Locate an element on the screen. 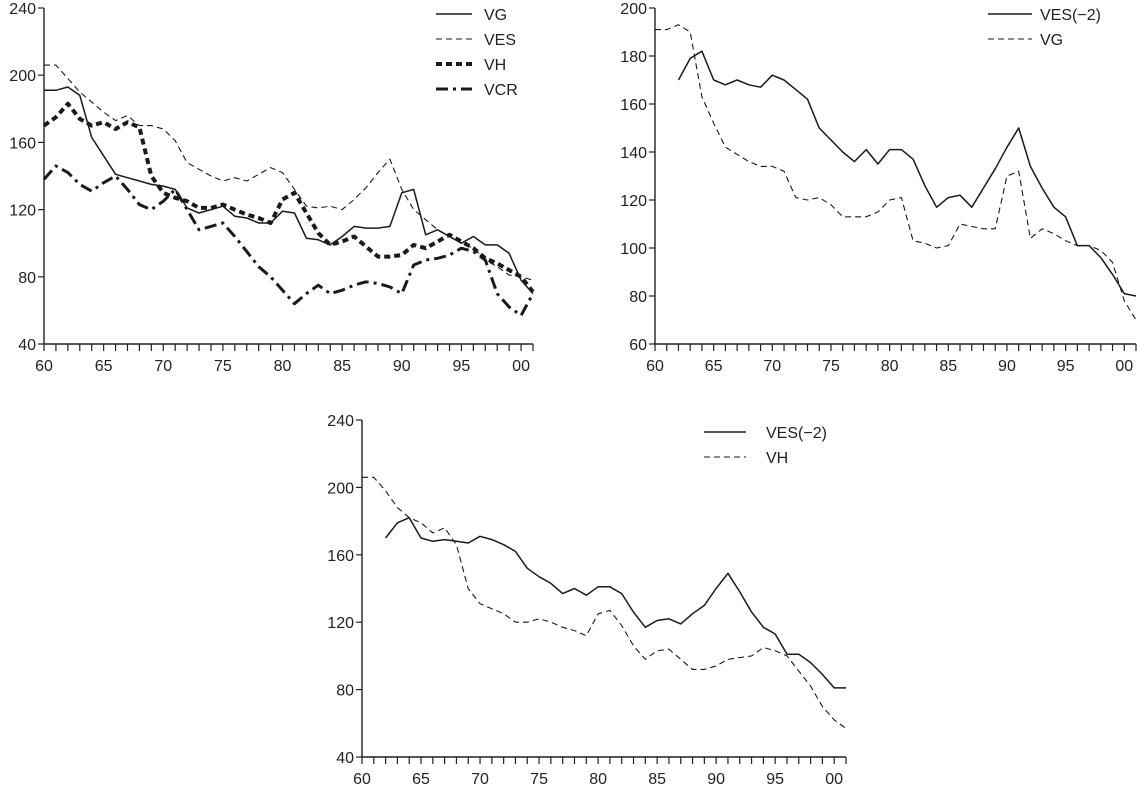  series-line-ves is located at coordinates (289, 172).